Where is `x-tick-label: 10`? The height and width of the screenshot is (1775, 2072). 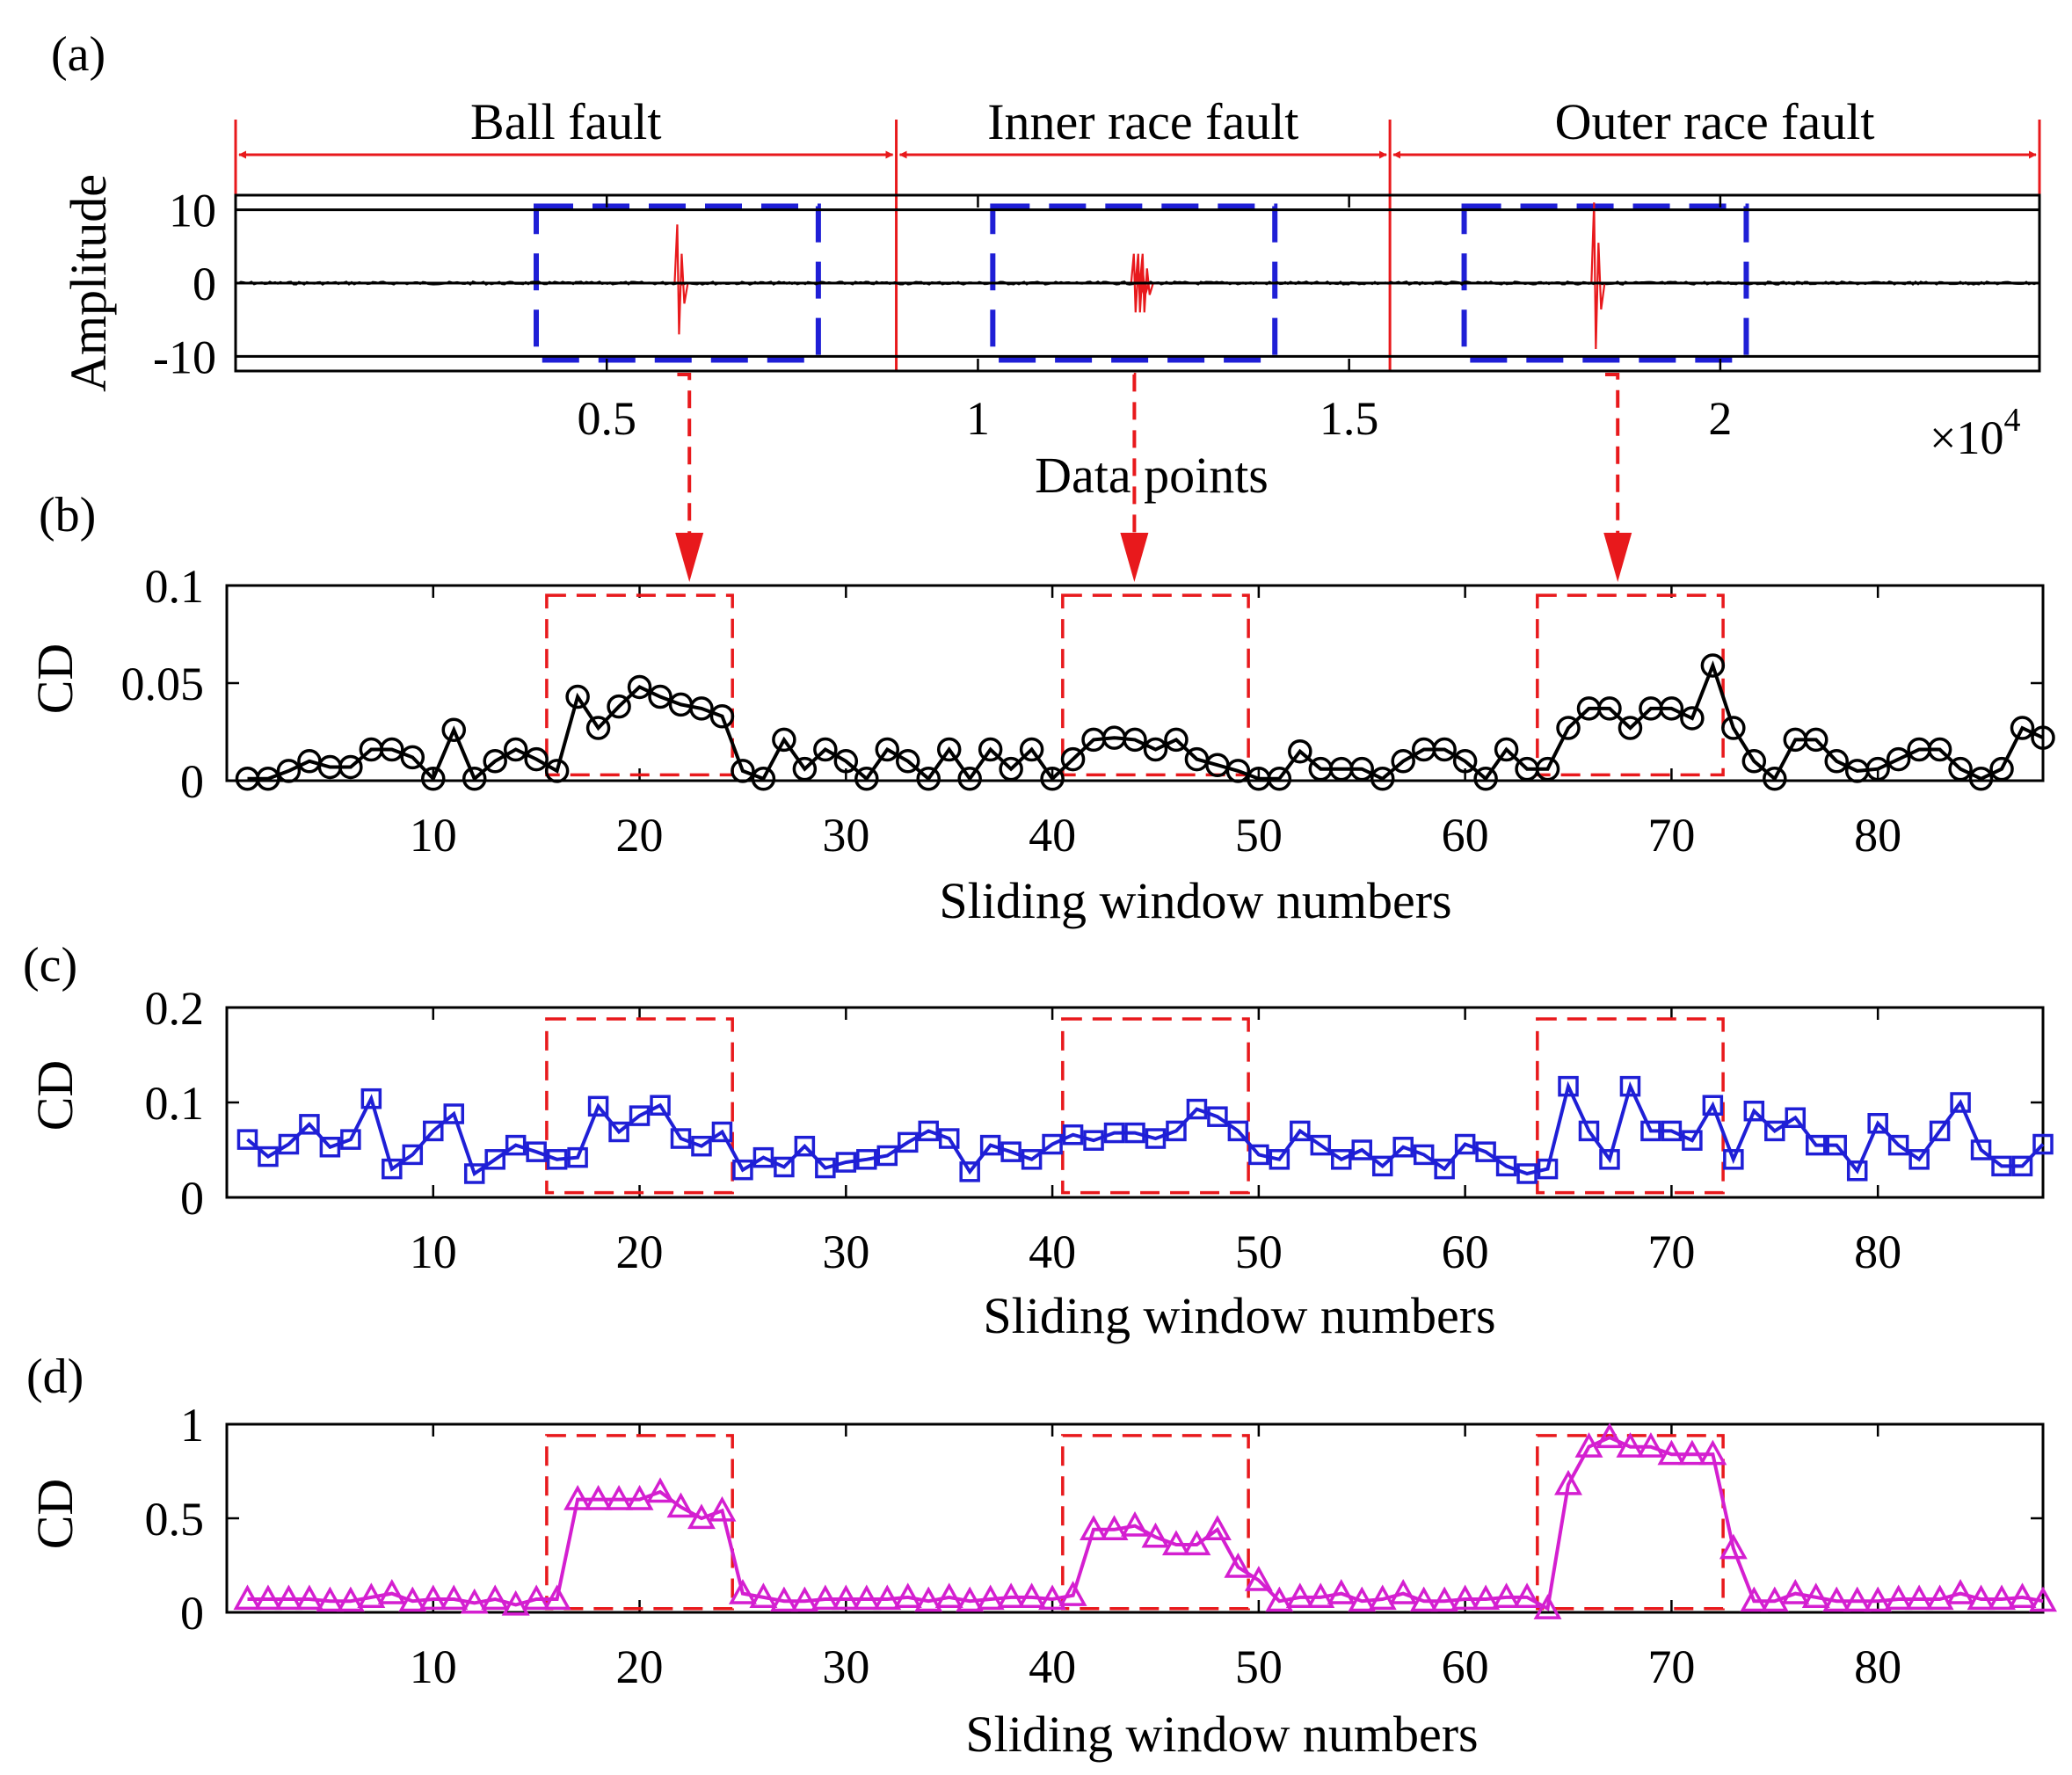 x-tick-label: 10 is located at coordinates (433, 1252).